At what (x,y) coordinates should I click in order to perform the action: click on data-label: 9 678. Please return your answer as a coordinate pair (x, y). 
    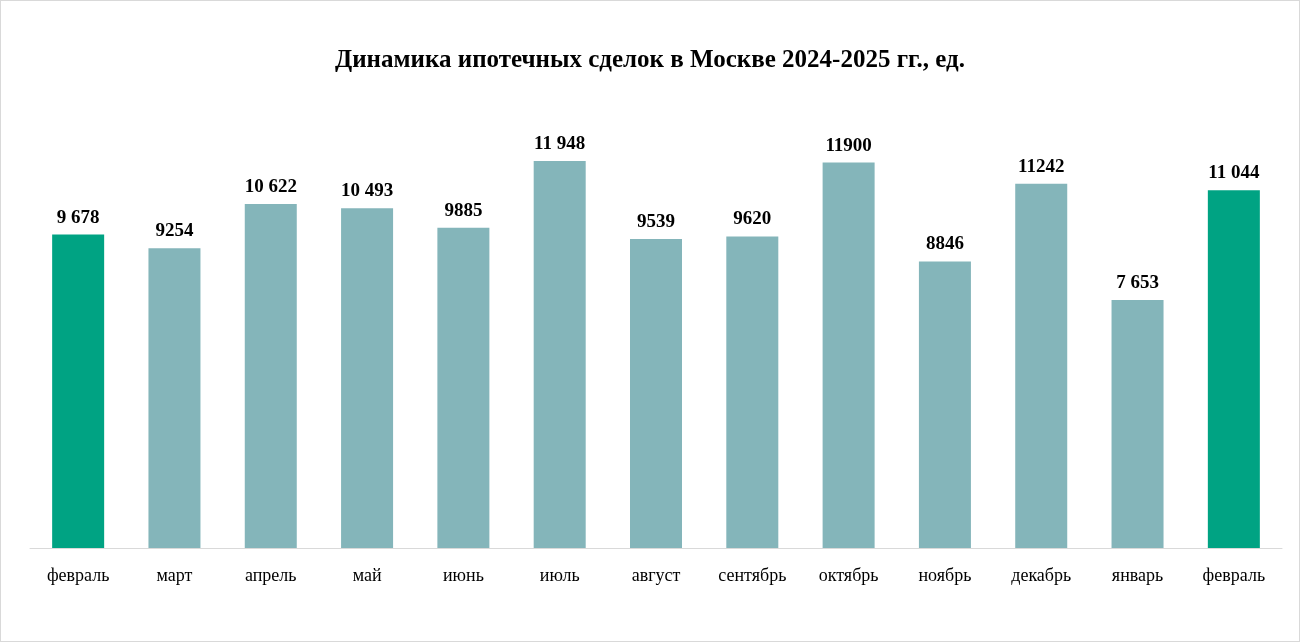
    Looking at the image, I should click on (78, 216).